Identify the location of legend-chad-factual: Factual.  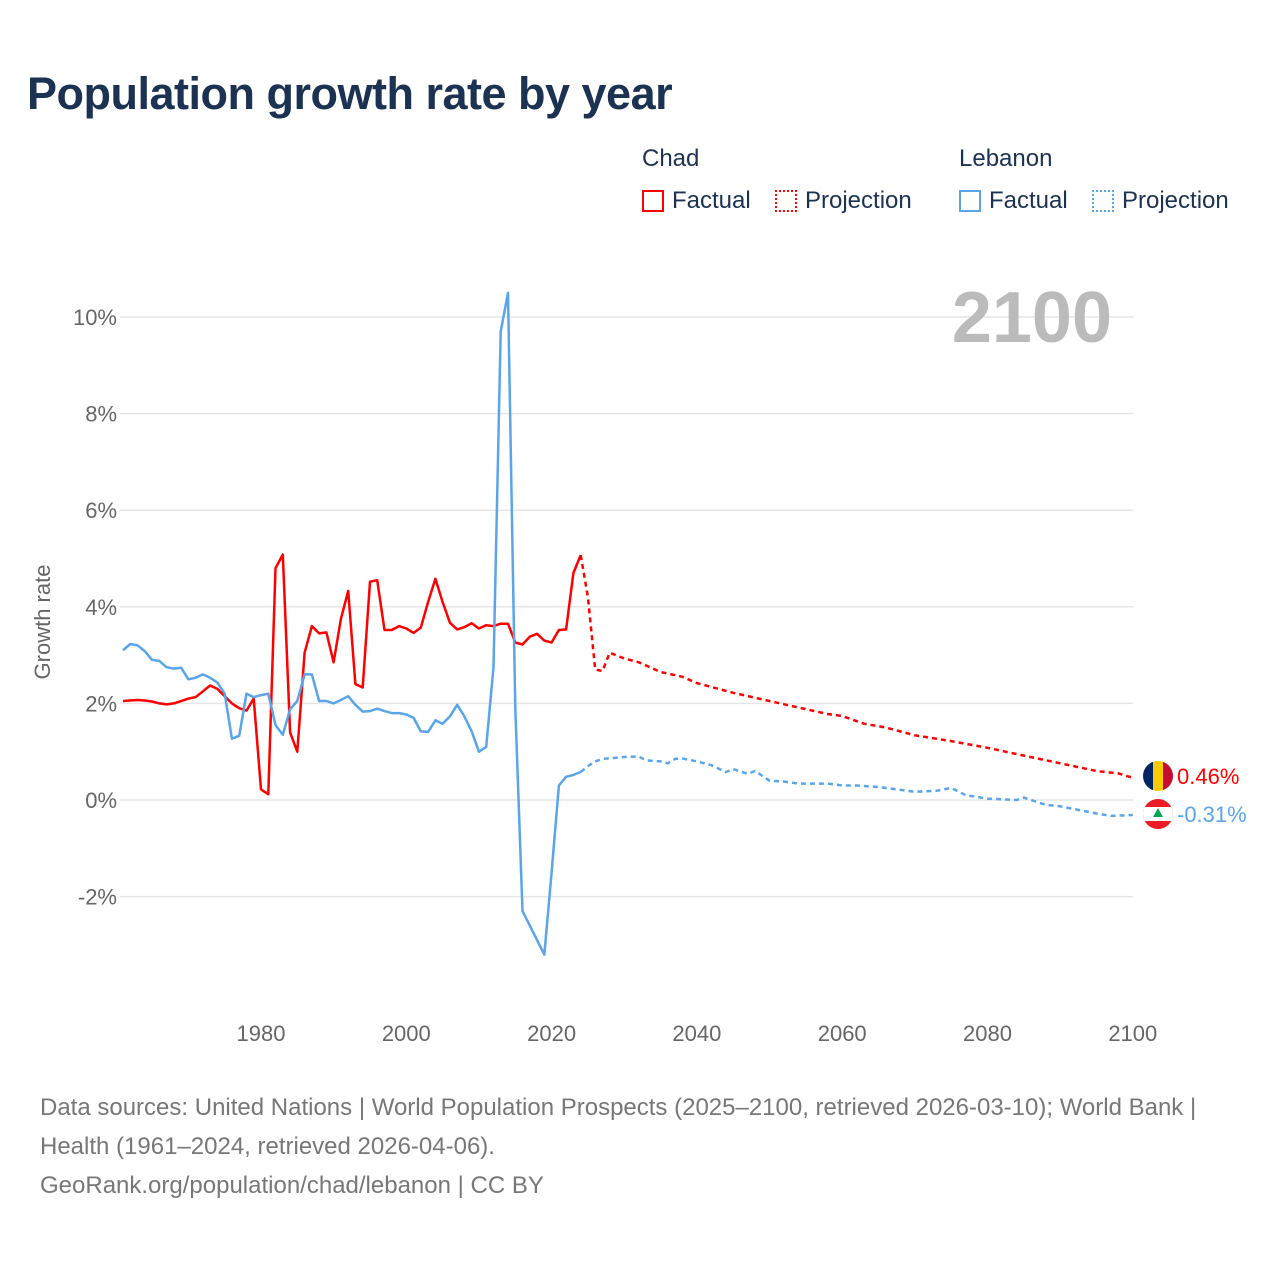
(696, 201).